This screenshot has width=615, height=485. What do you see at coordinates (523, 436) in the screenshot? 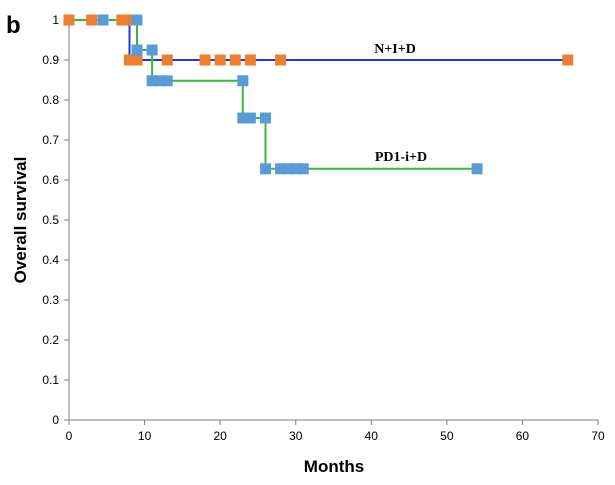
I see `x-tick-label: 60` at bounding box center [523, 436].